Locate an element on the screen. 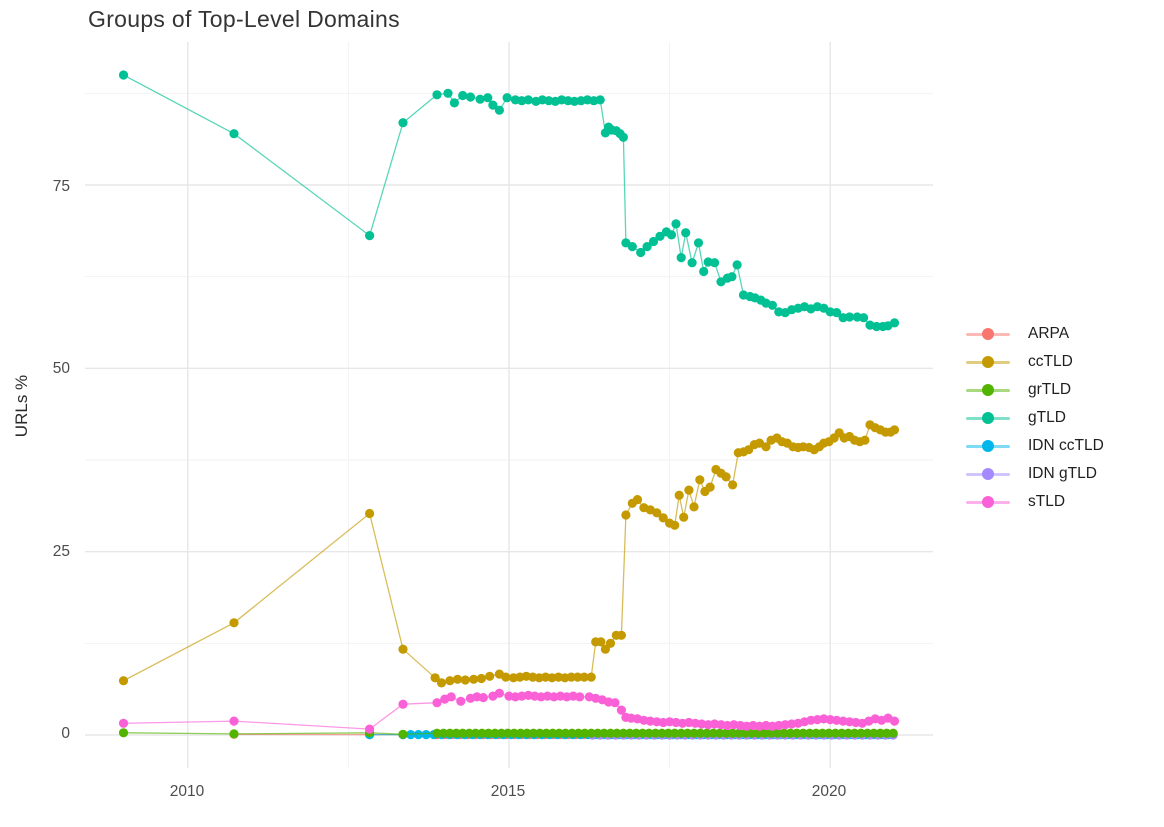  x-axis-tick-labels: 2010 2015 2020 is located at coordinates (508, 791).